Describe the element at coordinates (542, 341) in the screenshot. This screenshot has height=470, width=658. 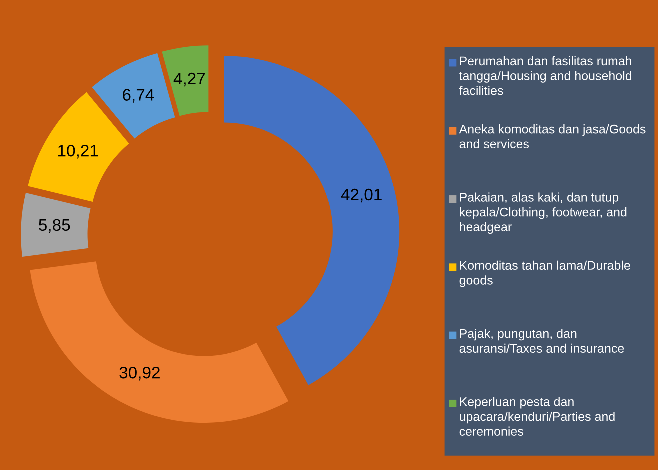
I see `legend-label: Pajak, pungutan, dan asuransi/Taxes and insurance` at that location.